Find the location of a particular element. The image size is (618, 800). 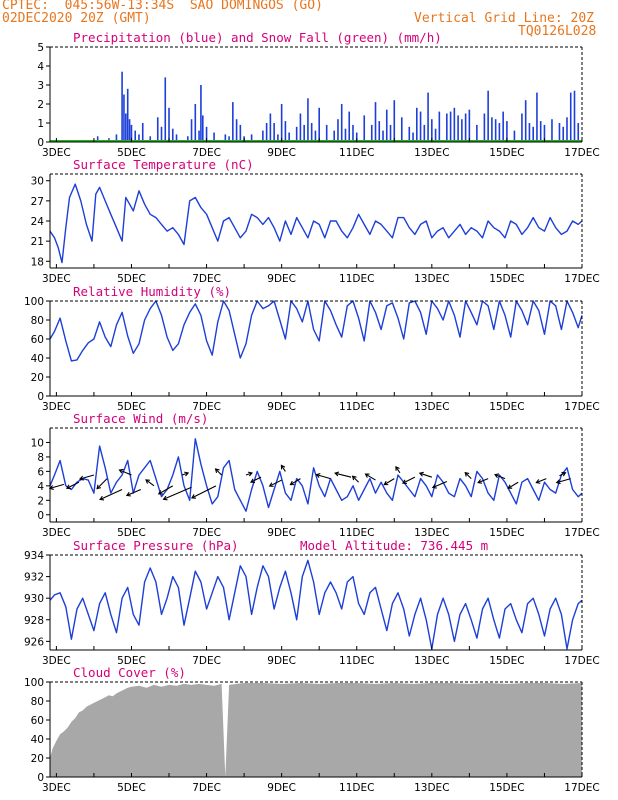

precip-xtick-label: 17DEC is located at coordinates (581, 153).